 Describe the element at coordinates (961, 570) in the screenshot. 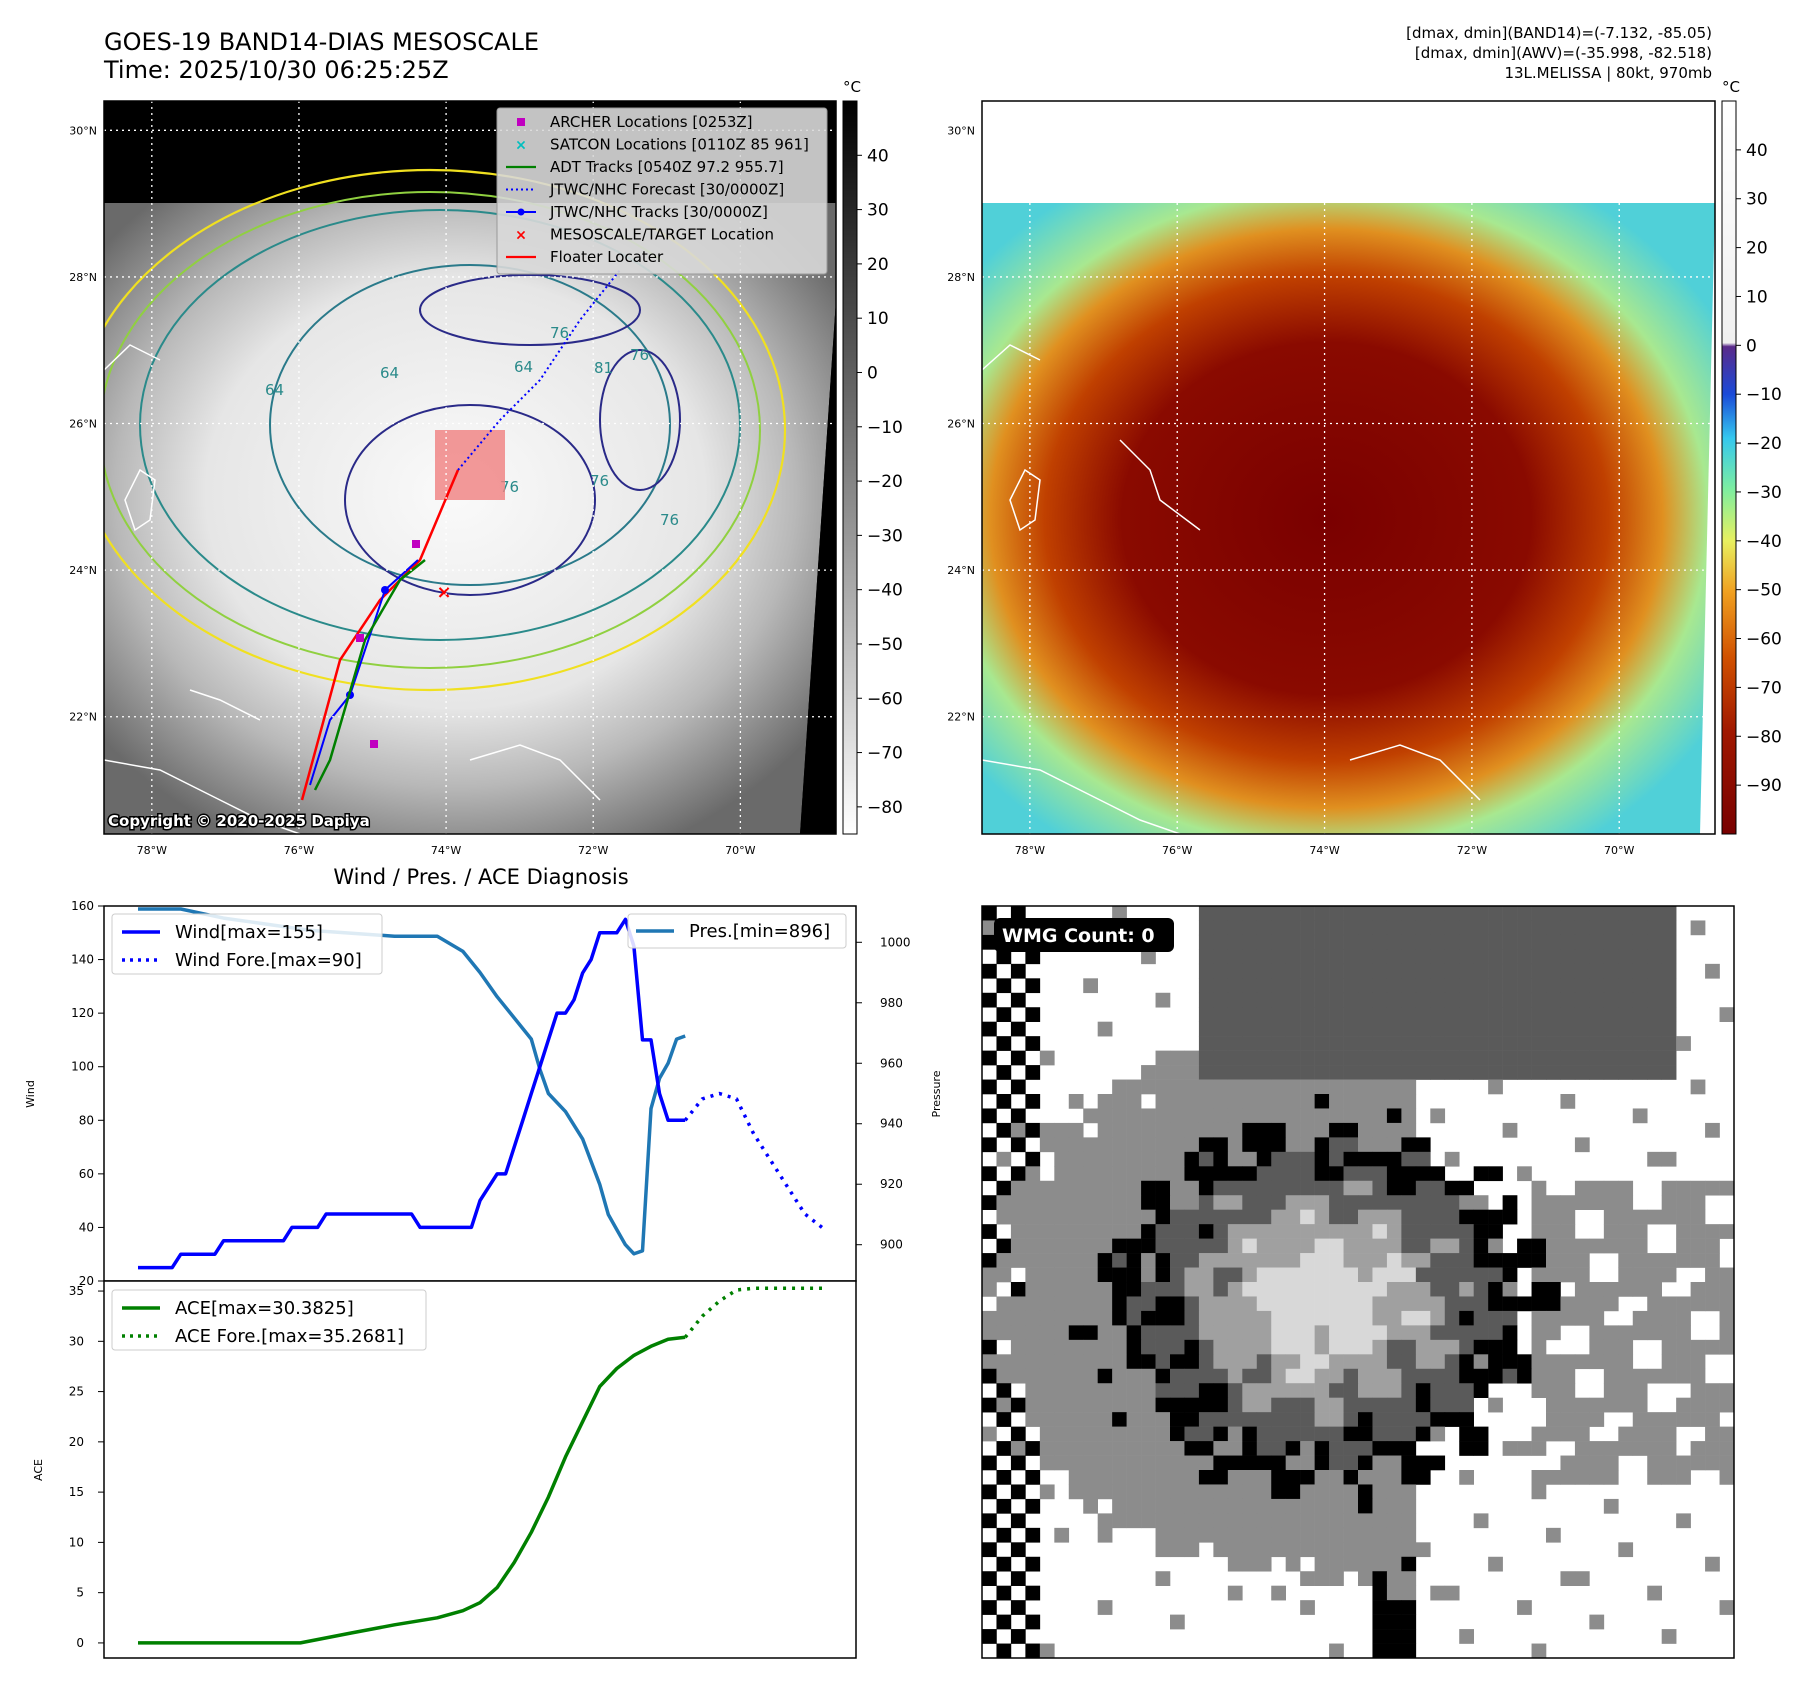

I see `lat-tick-label: 24°N` at that location.